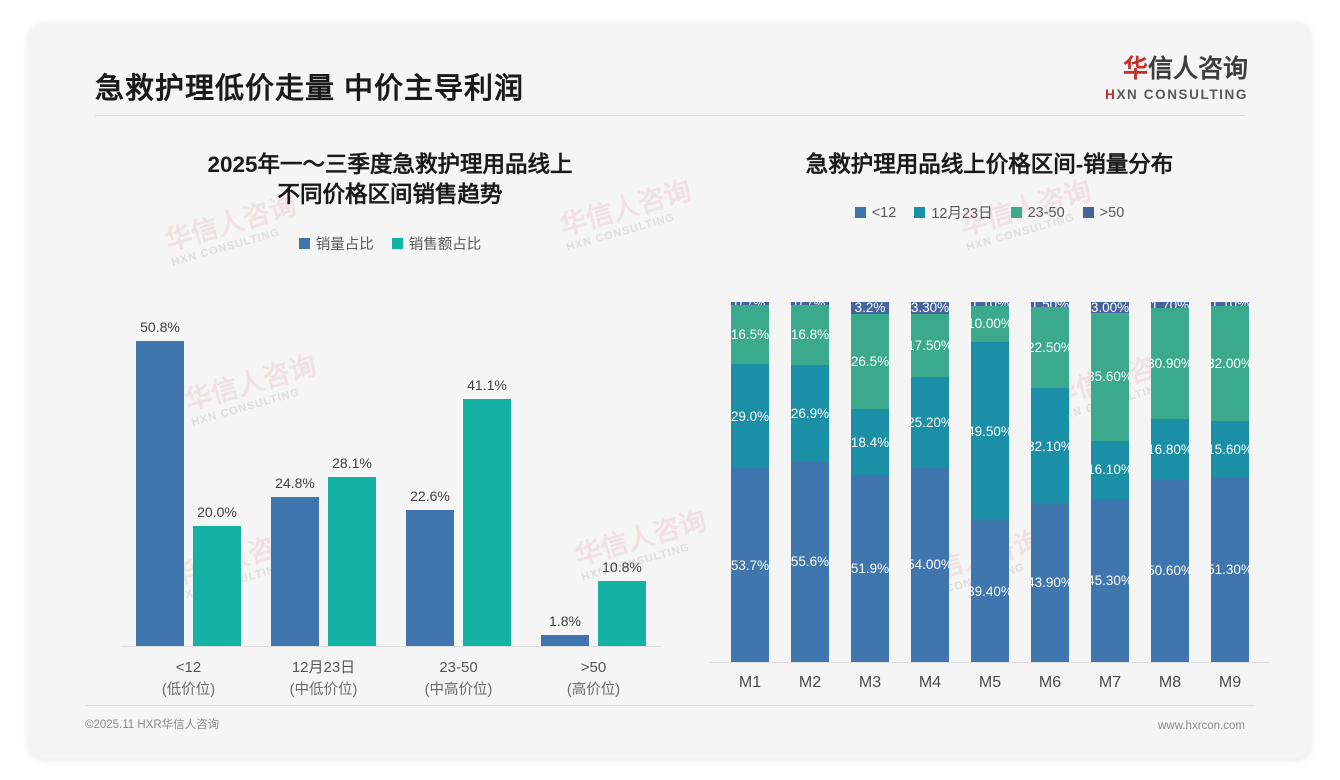 This screenshot has height=780, width=1340. What do you see at coordinates (810, 334) in the screenshot?
I see `stacked-bar-segment: 16.8%` at bounding box center [810, 334].